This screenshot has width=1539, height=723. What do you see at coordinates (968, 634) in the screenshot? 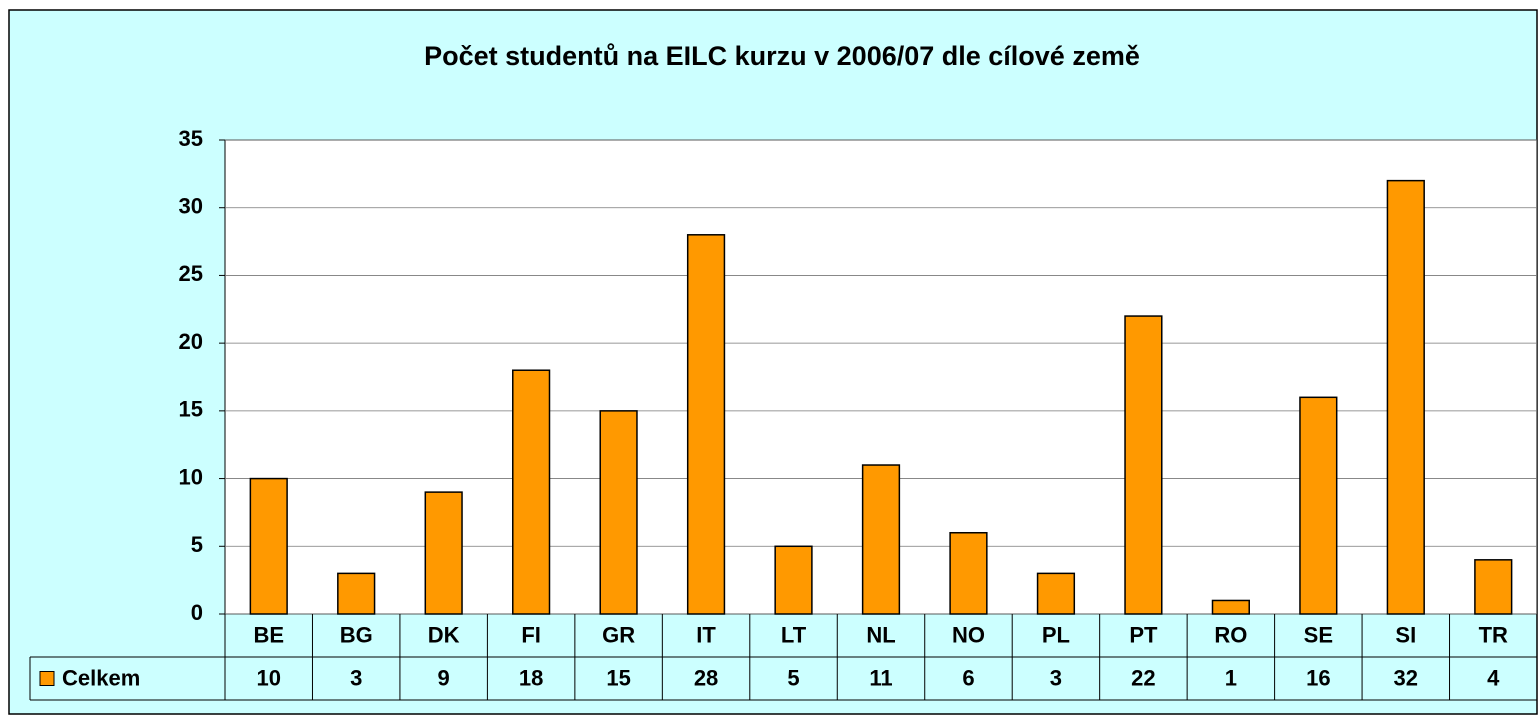
I see `x-tick-label: NO` at bounding box center [968, 634].